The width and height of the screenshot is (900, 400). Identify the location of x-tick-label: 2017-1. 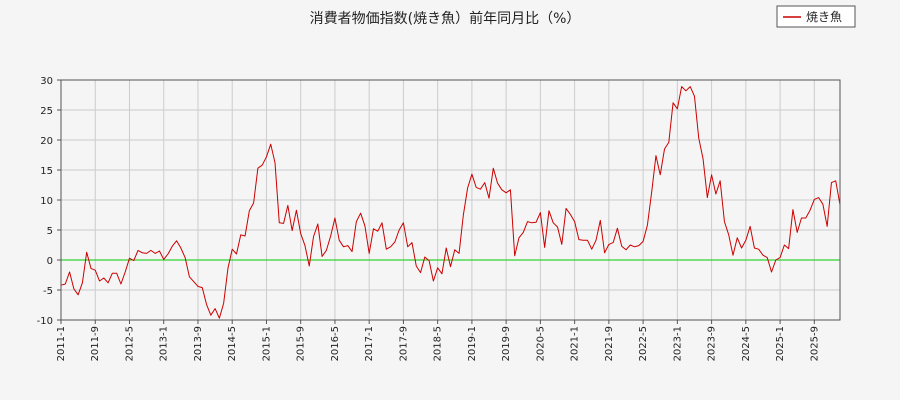
(369, 343).